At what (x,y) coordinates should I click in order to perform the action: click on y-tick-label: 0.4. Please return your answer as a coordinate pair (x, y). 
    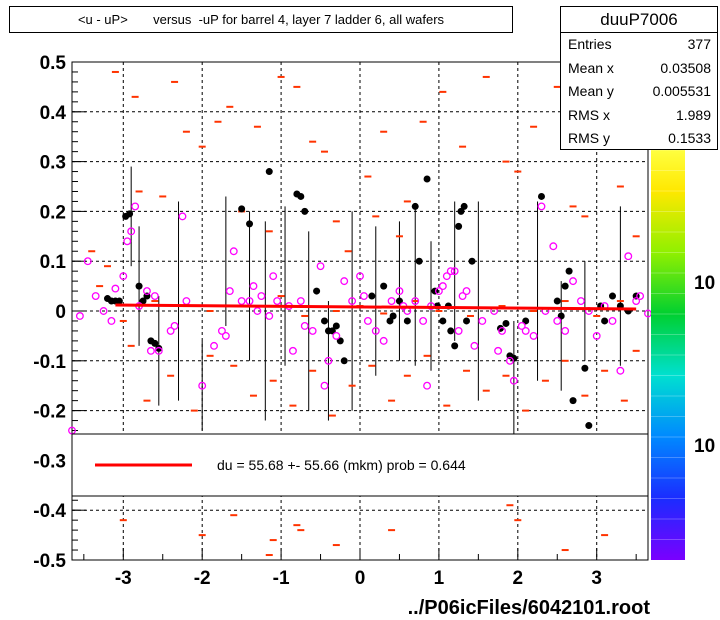
    Looking at the image, I should click on (53, 113).